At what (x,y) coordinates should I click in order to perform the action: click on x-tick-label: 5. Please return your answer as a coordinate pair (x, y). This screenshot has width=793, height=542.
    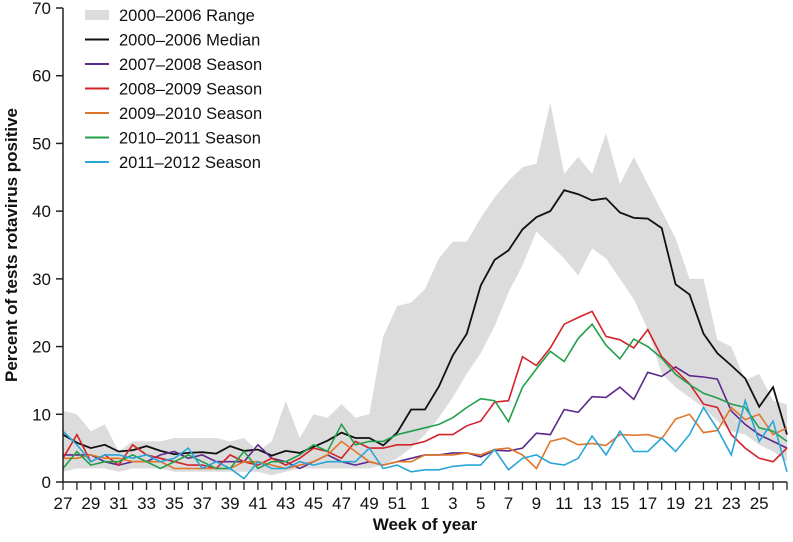
    Looking at the image, I should click on (480, 503).